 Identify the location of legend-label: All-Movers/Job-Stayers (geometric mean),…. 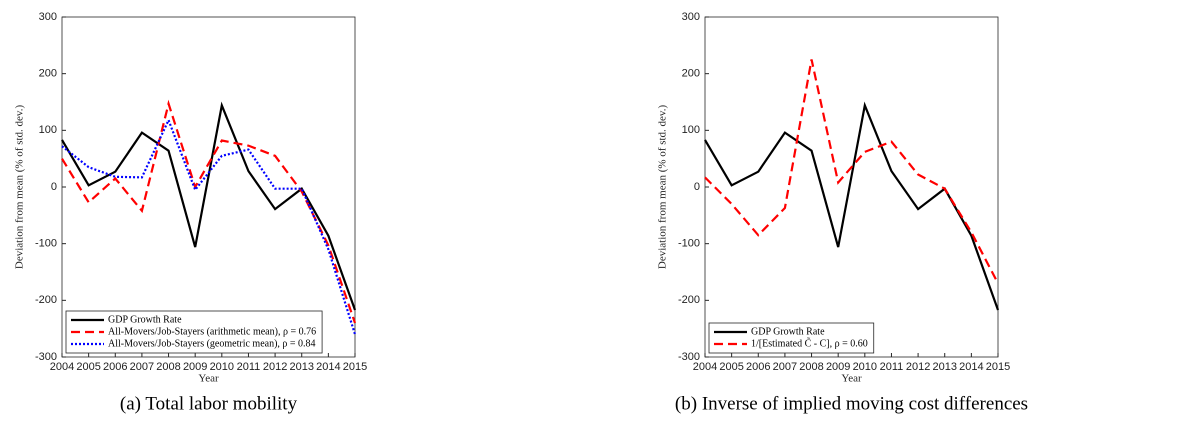
(212, 343).